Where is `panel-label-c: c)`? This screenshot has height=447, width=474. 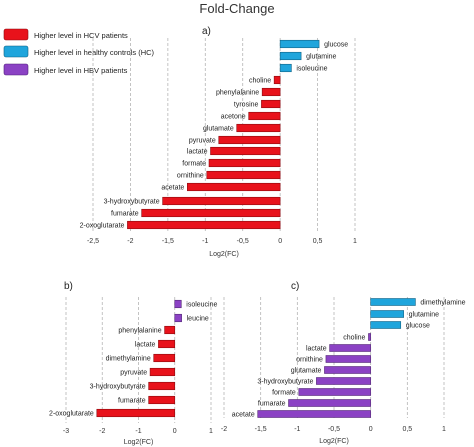
panel-label-c: c) is located at coordinates (295, 286).